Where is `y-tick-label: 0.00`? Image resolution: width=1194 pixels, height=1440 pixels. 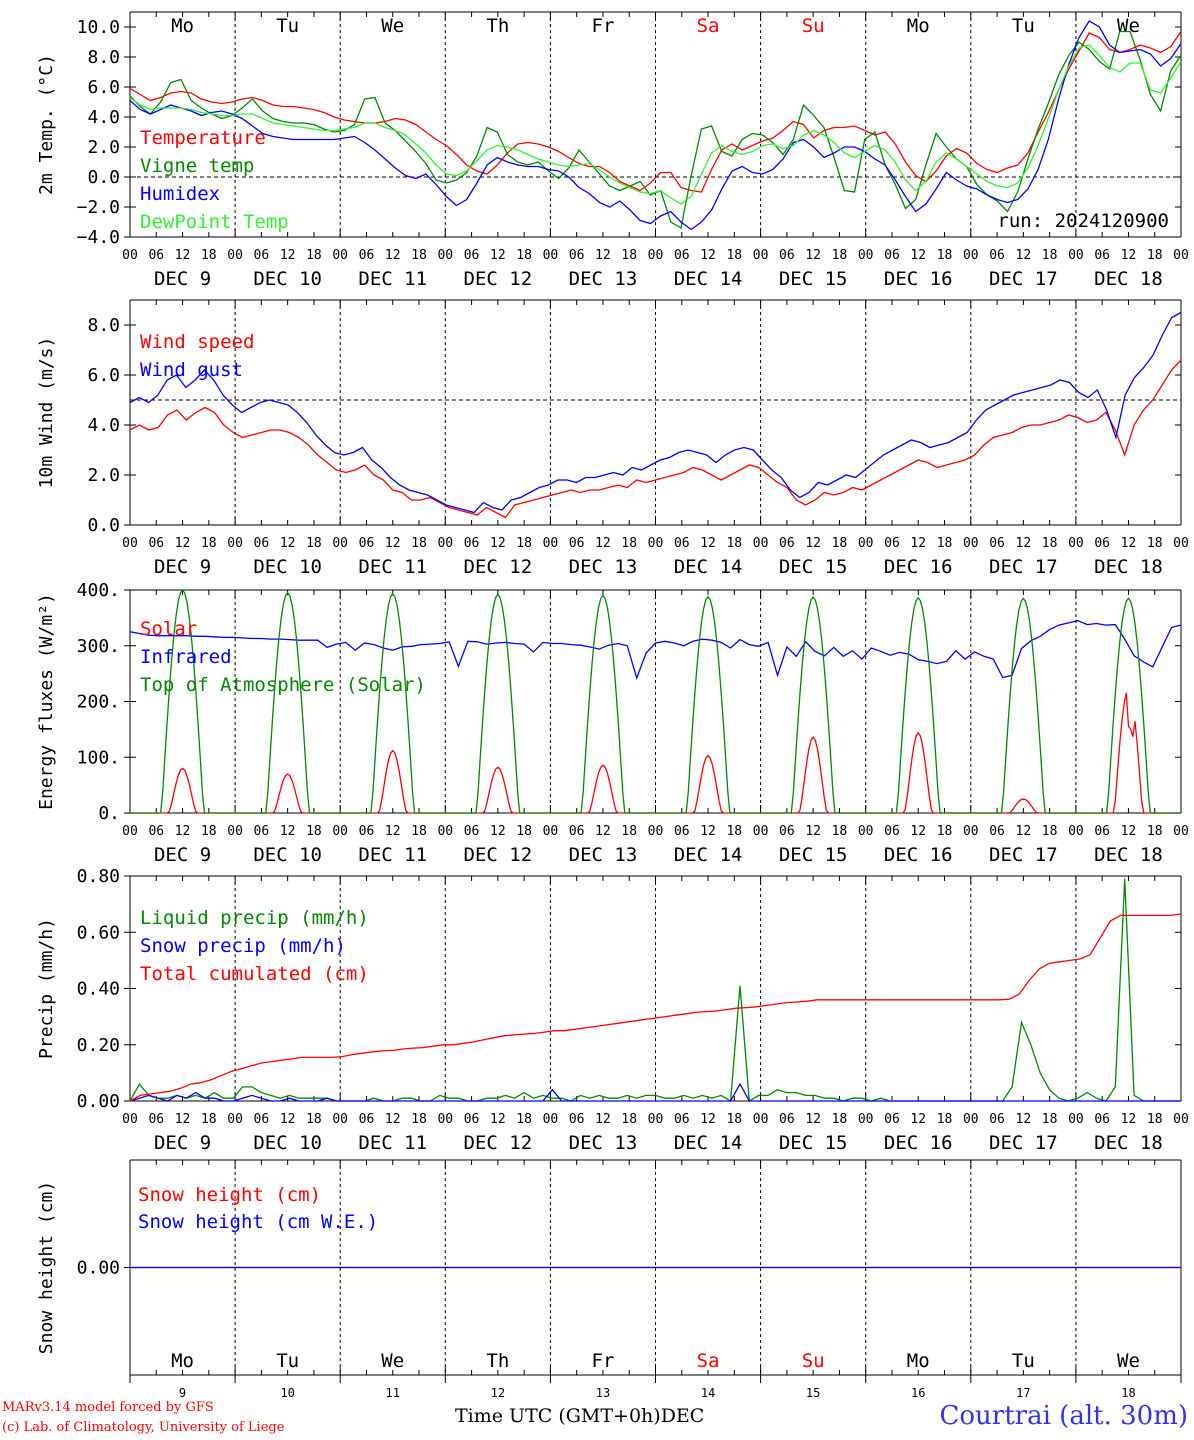
y-tick-label: 0.00 is located at coordinates (98, 1268).